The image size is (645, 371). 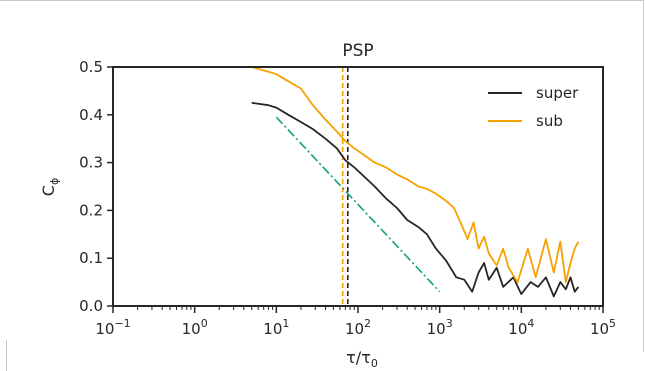 I want to click on x-tick-label: 10⁻¹, so click(x=112, y=327).